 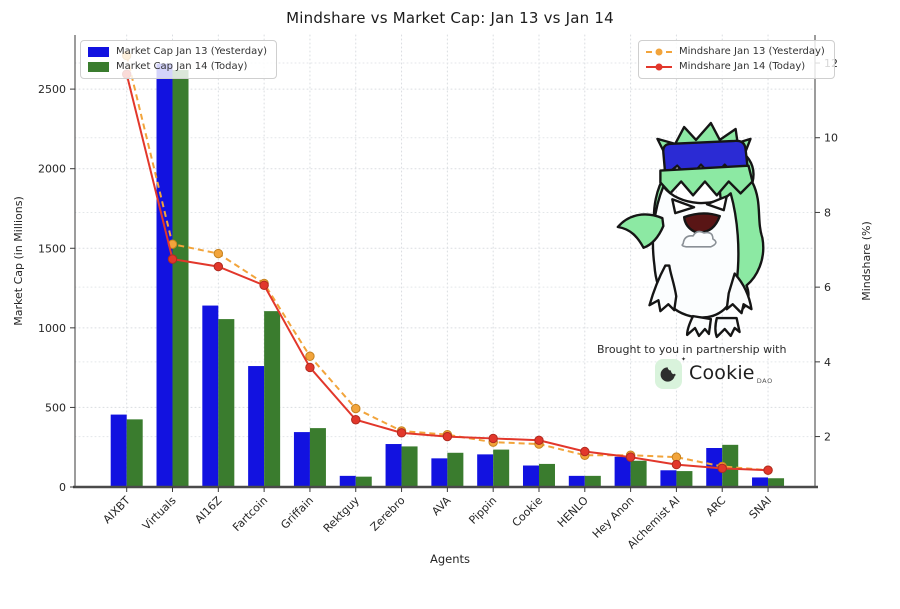 I want to click on x-tick-label-AIXBT: AIXBT, so click(x=117, y=510).